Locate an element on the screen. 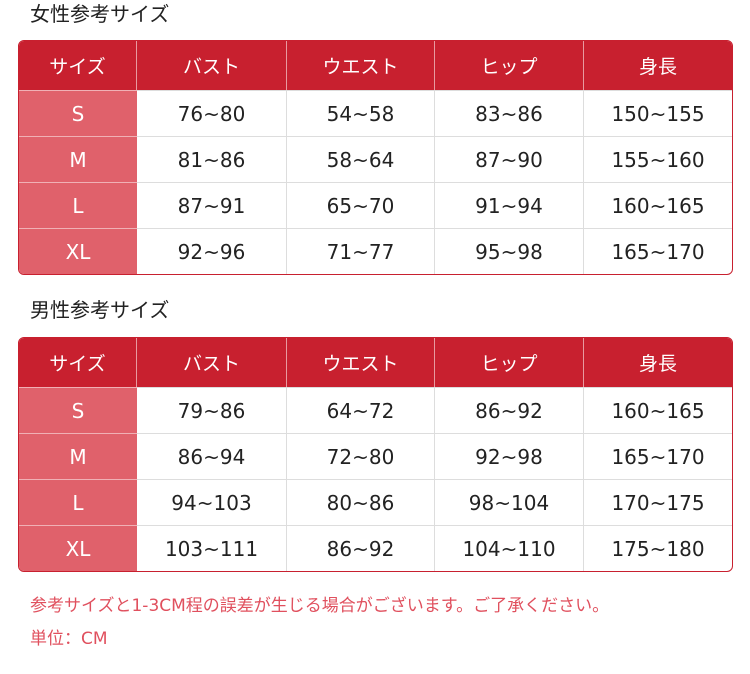 Image resolution: width=750 pixels, height=674 pixels. measurement-cell: 95~98 is located at coordinates (509, 251).